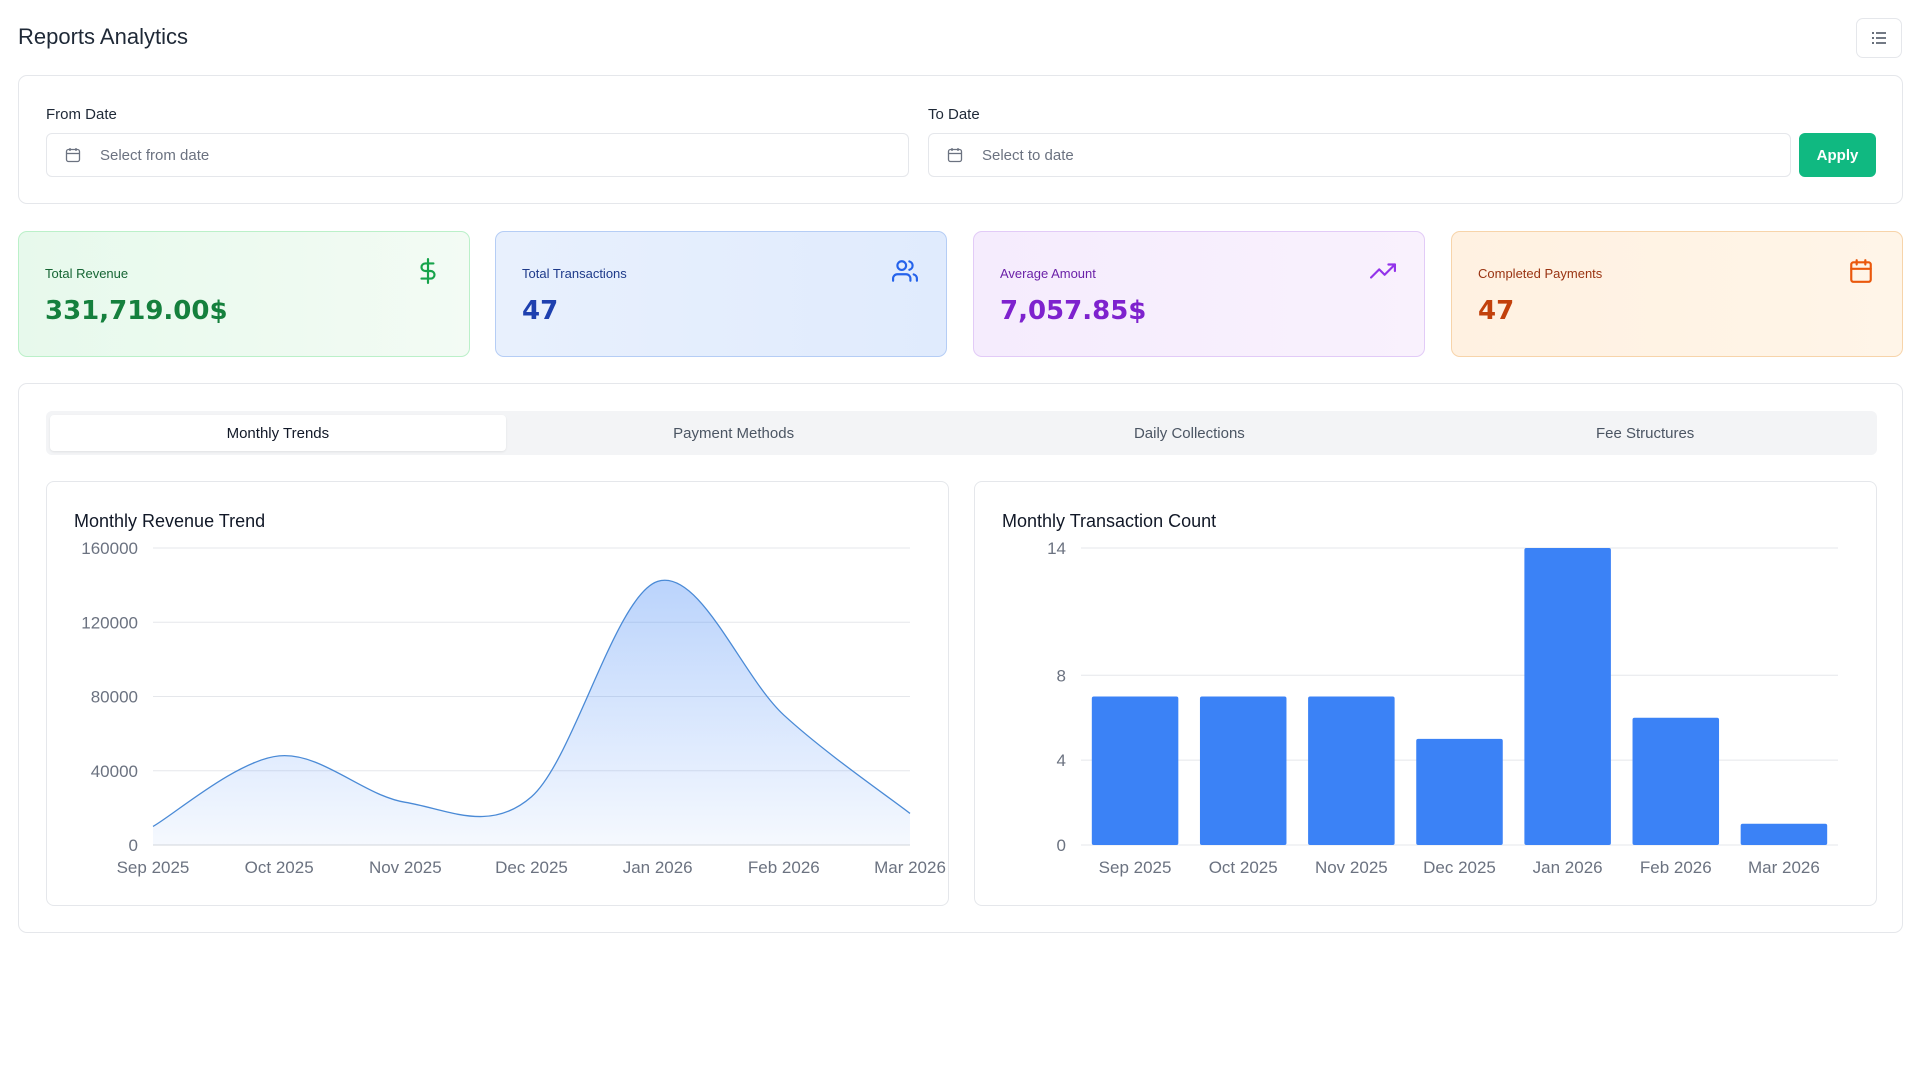 Image resolution: width=1920 pixels, height=1080 pixels. Describe the element at coordinates (1061, 760) in the screenshot. I see `y-tick-label: 4` at that location.